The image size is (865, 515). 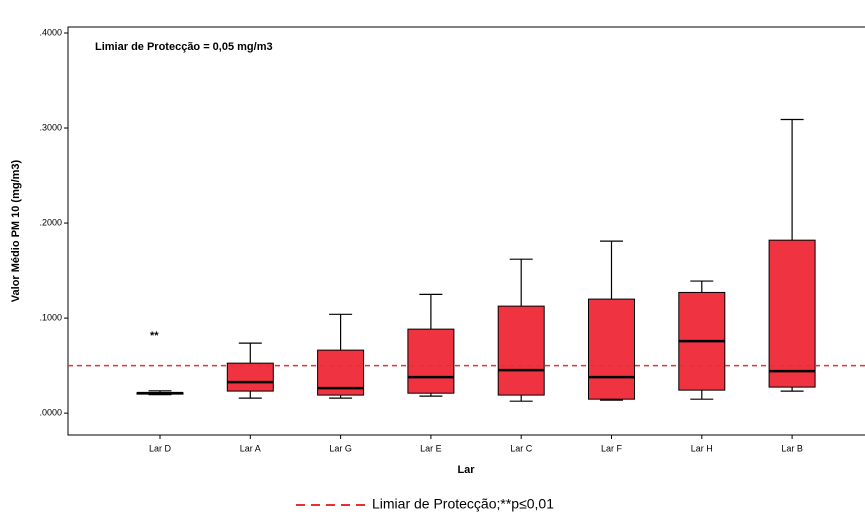 What do you see at coordinates (463, 504) in the screenshot?
I see `legend-label: Limiar de Protecção;**p≤0,01` at bounding box center [463, 504].